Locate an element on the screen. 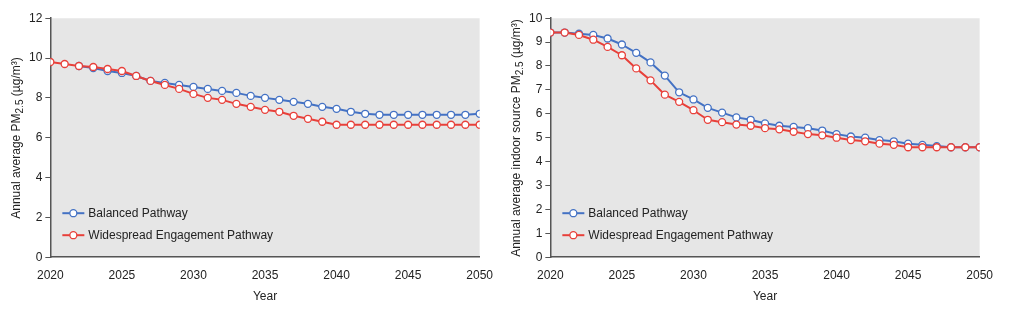 The image size is (1024, 318). y-tick-label: 1 is located at coordinates (539, 232).